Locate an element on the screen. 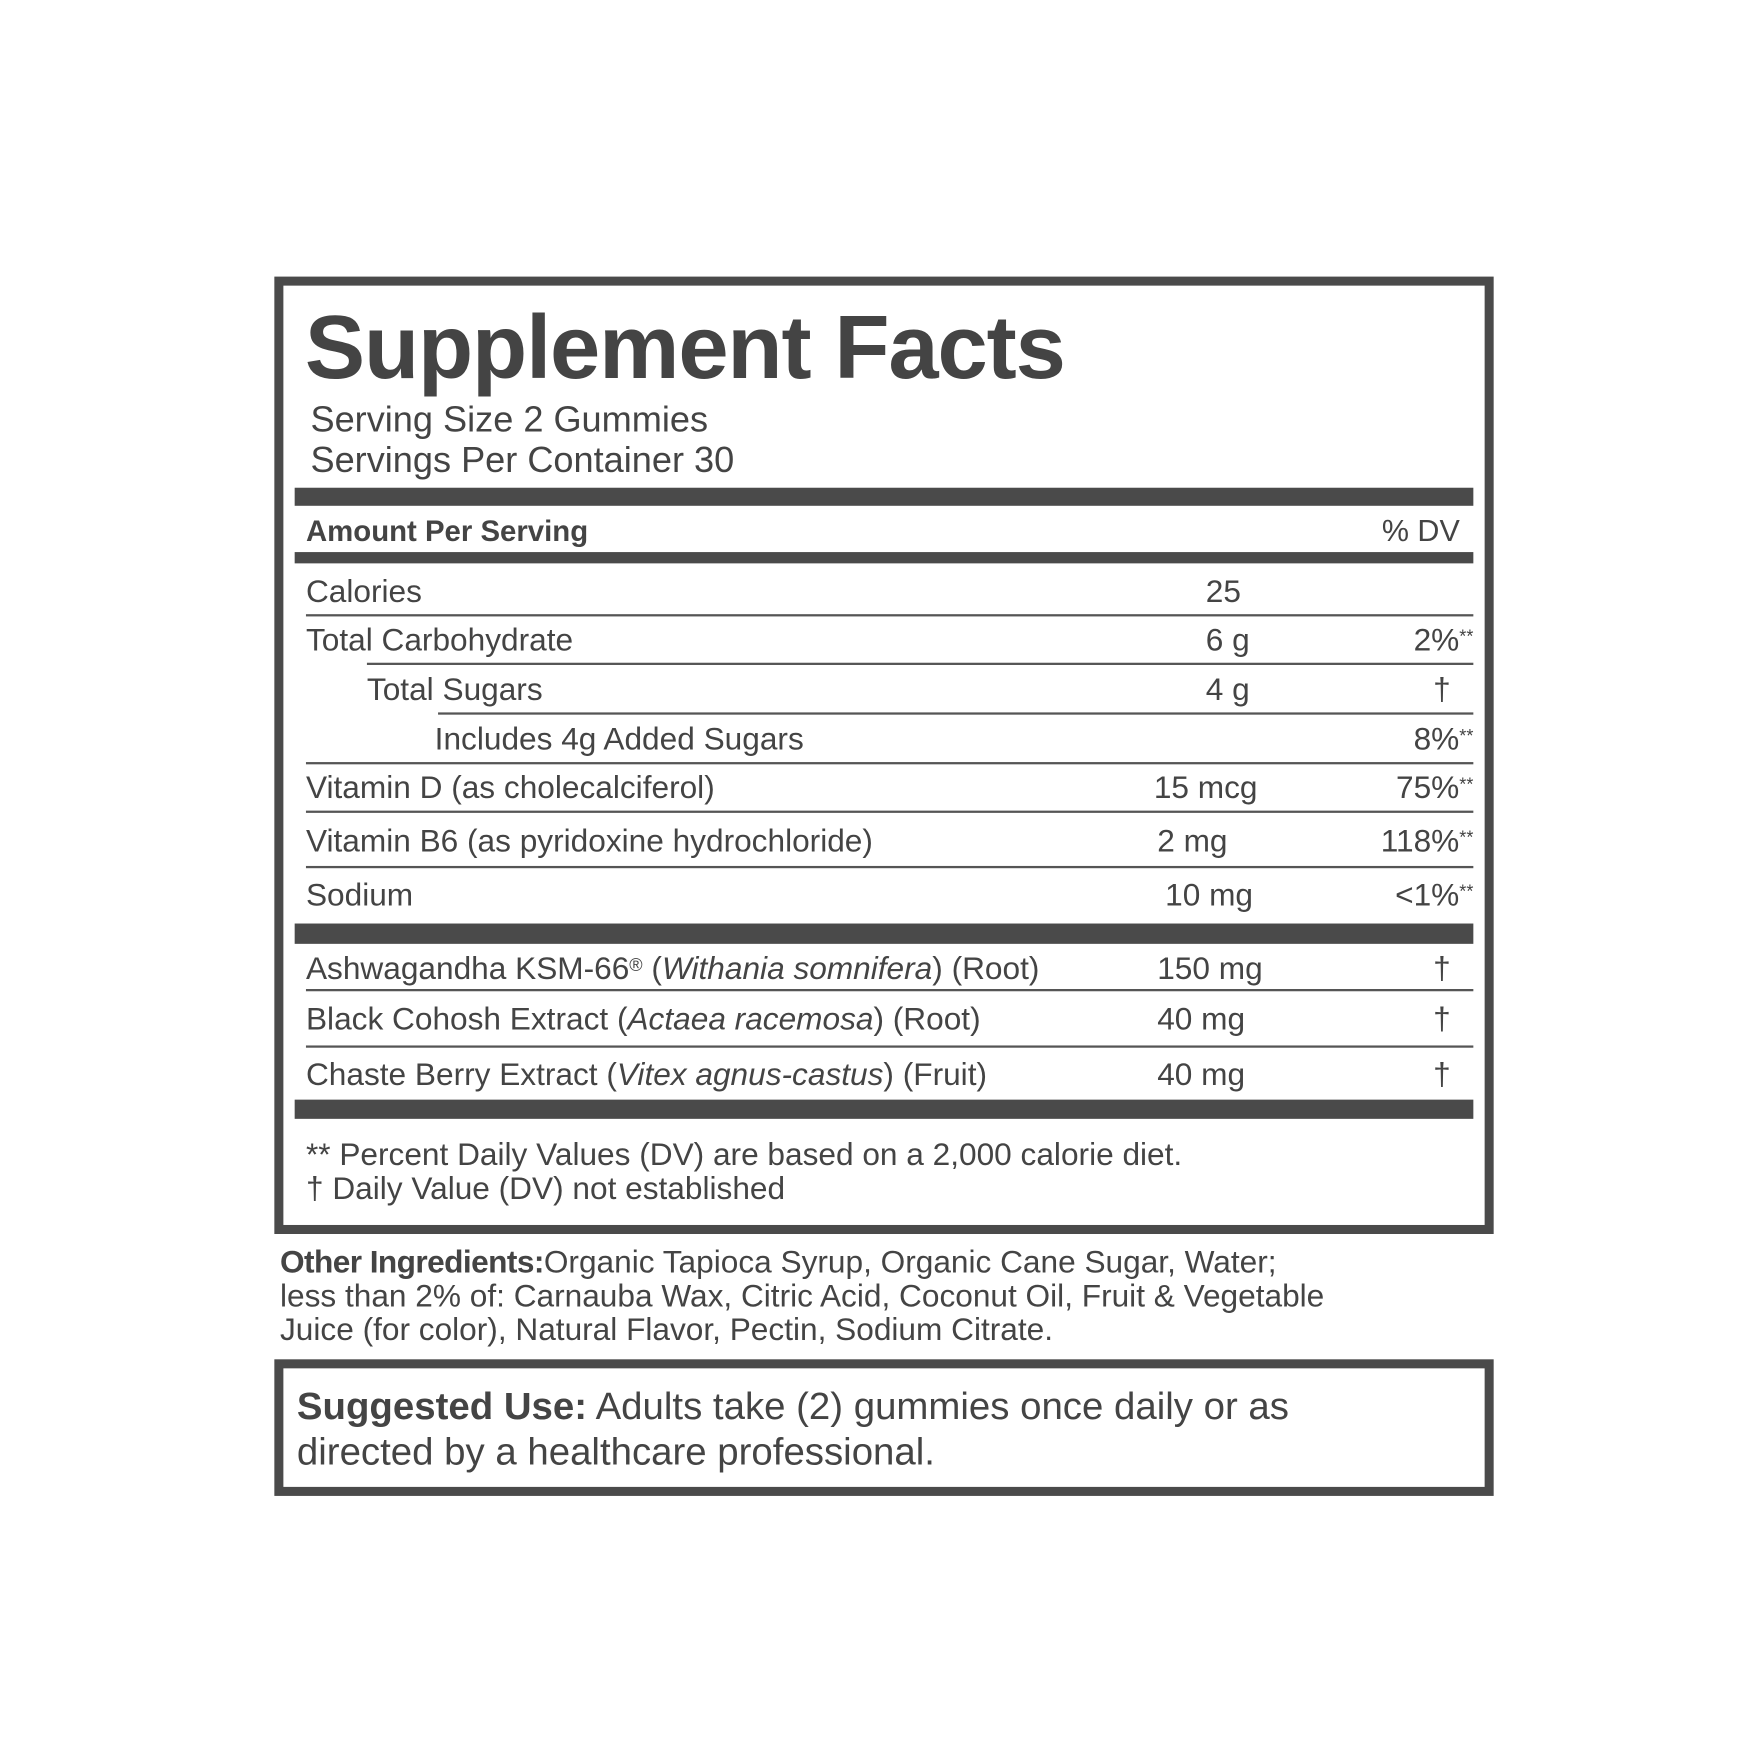  page-title: Supplement Facts is located at coordinates (685, 347).